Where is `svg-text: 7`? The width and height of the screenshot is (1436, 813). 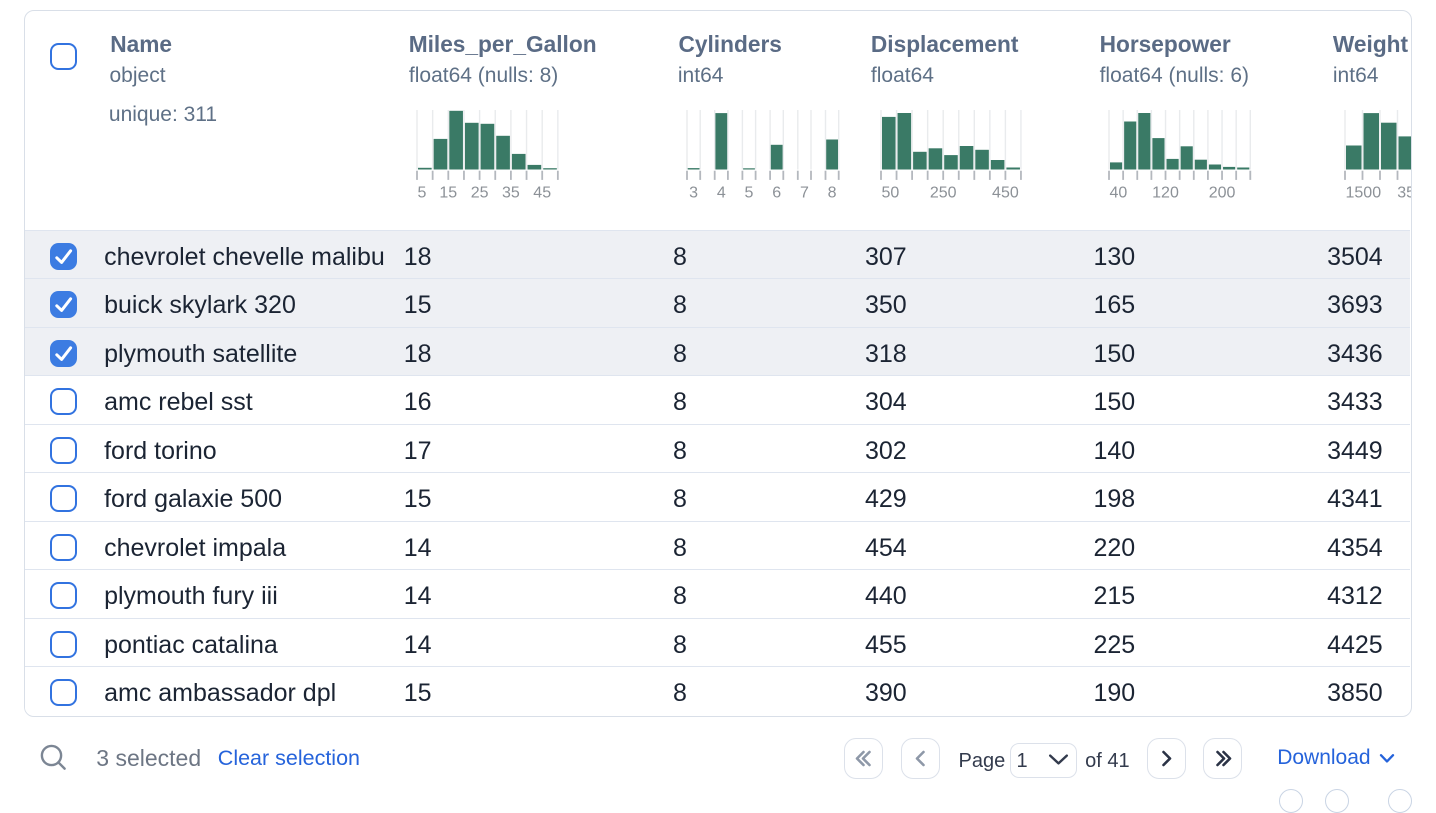 svg-text: 7 is located at coordinates (804, 192).